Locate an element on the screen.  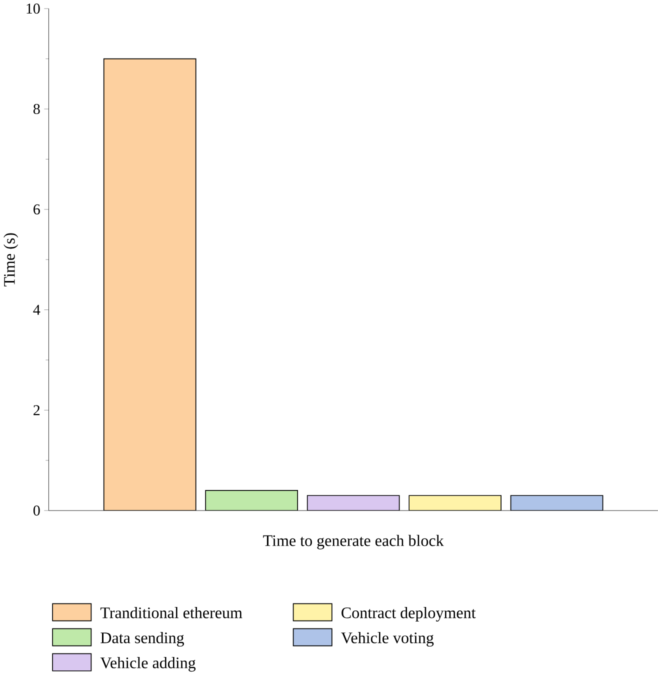
legend-label: Contract deployment is located at coordinates (409, 614).